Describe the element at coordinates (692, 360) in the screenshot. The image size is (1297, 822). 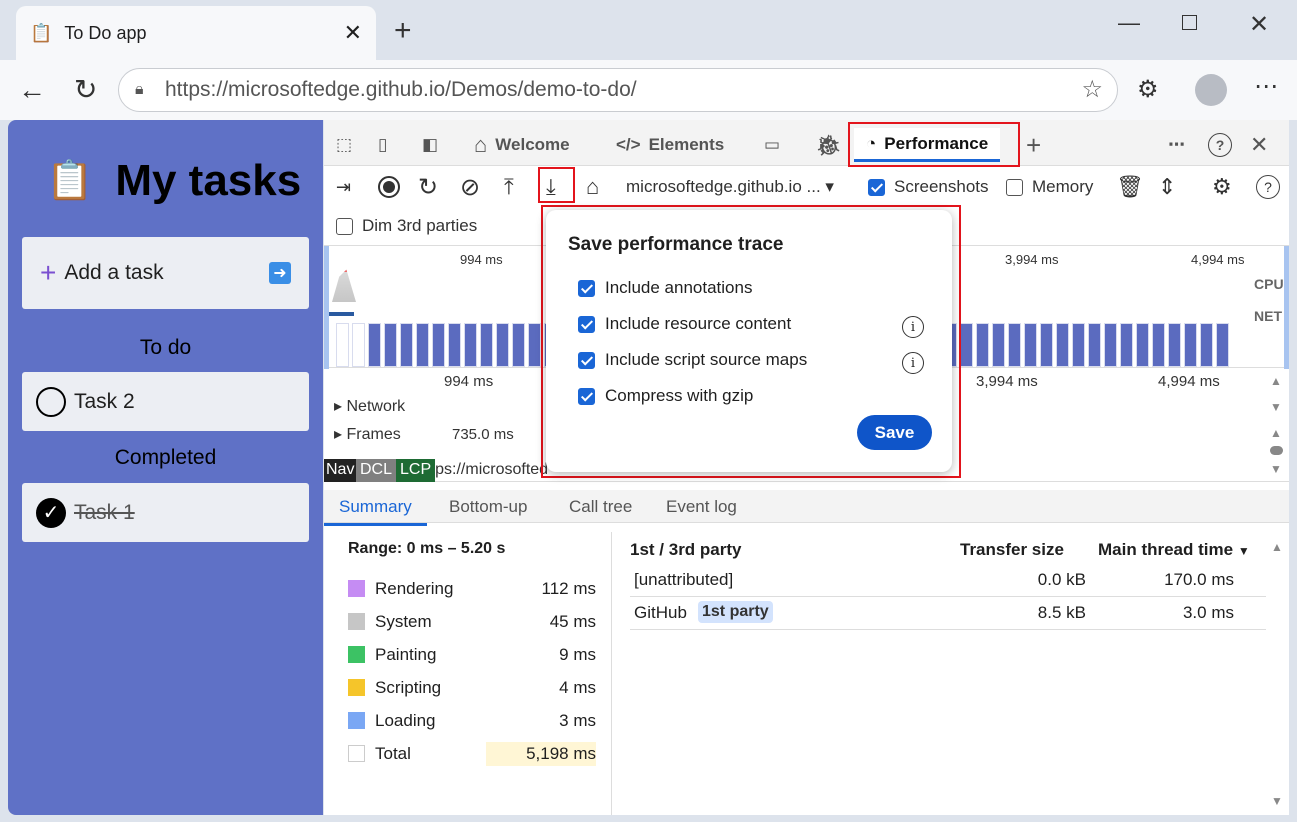
I see `dialog-option-checkbox: Include script source maps` at that location.